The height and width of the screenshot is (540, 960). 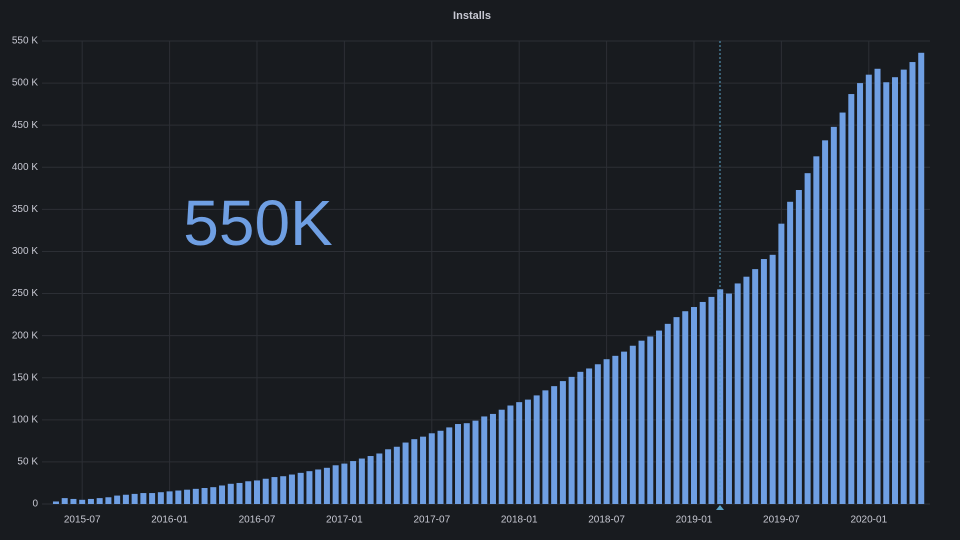 I want to click on x-tick-label: 2019-07, so click(x=781, y=520).